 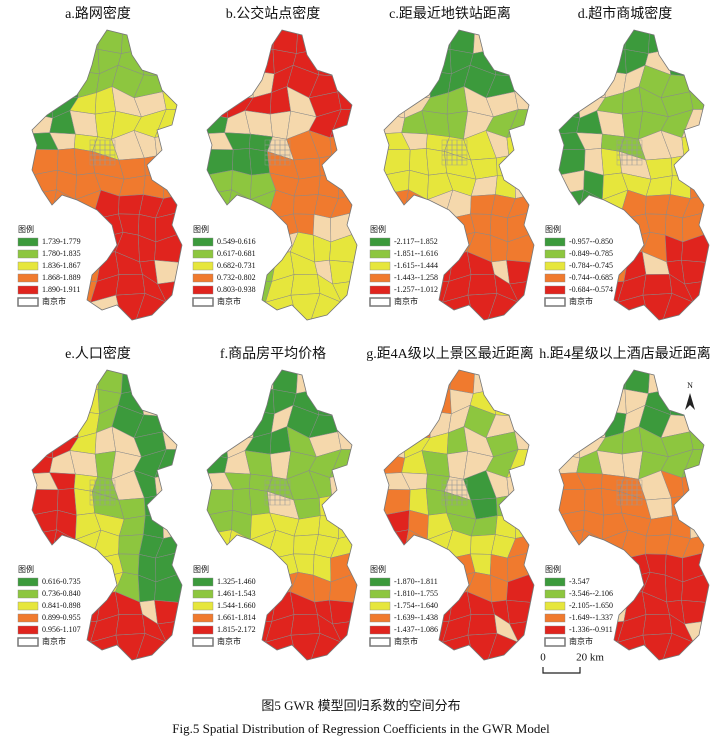 What do you see at coordinates (416, 289) in the screenshot?
I see `legend-label: -1.257--1.012` at bounding box center [416, 289].